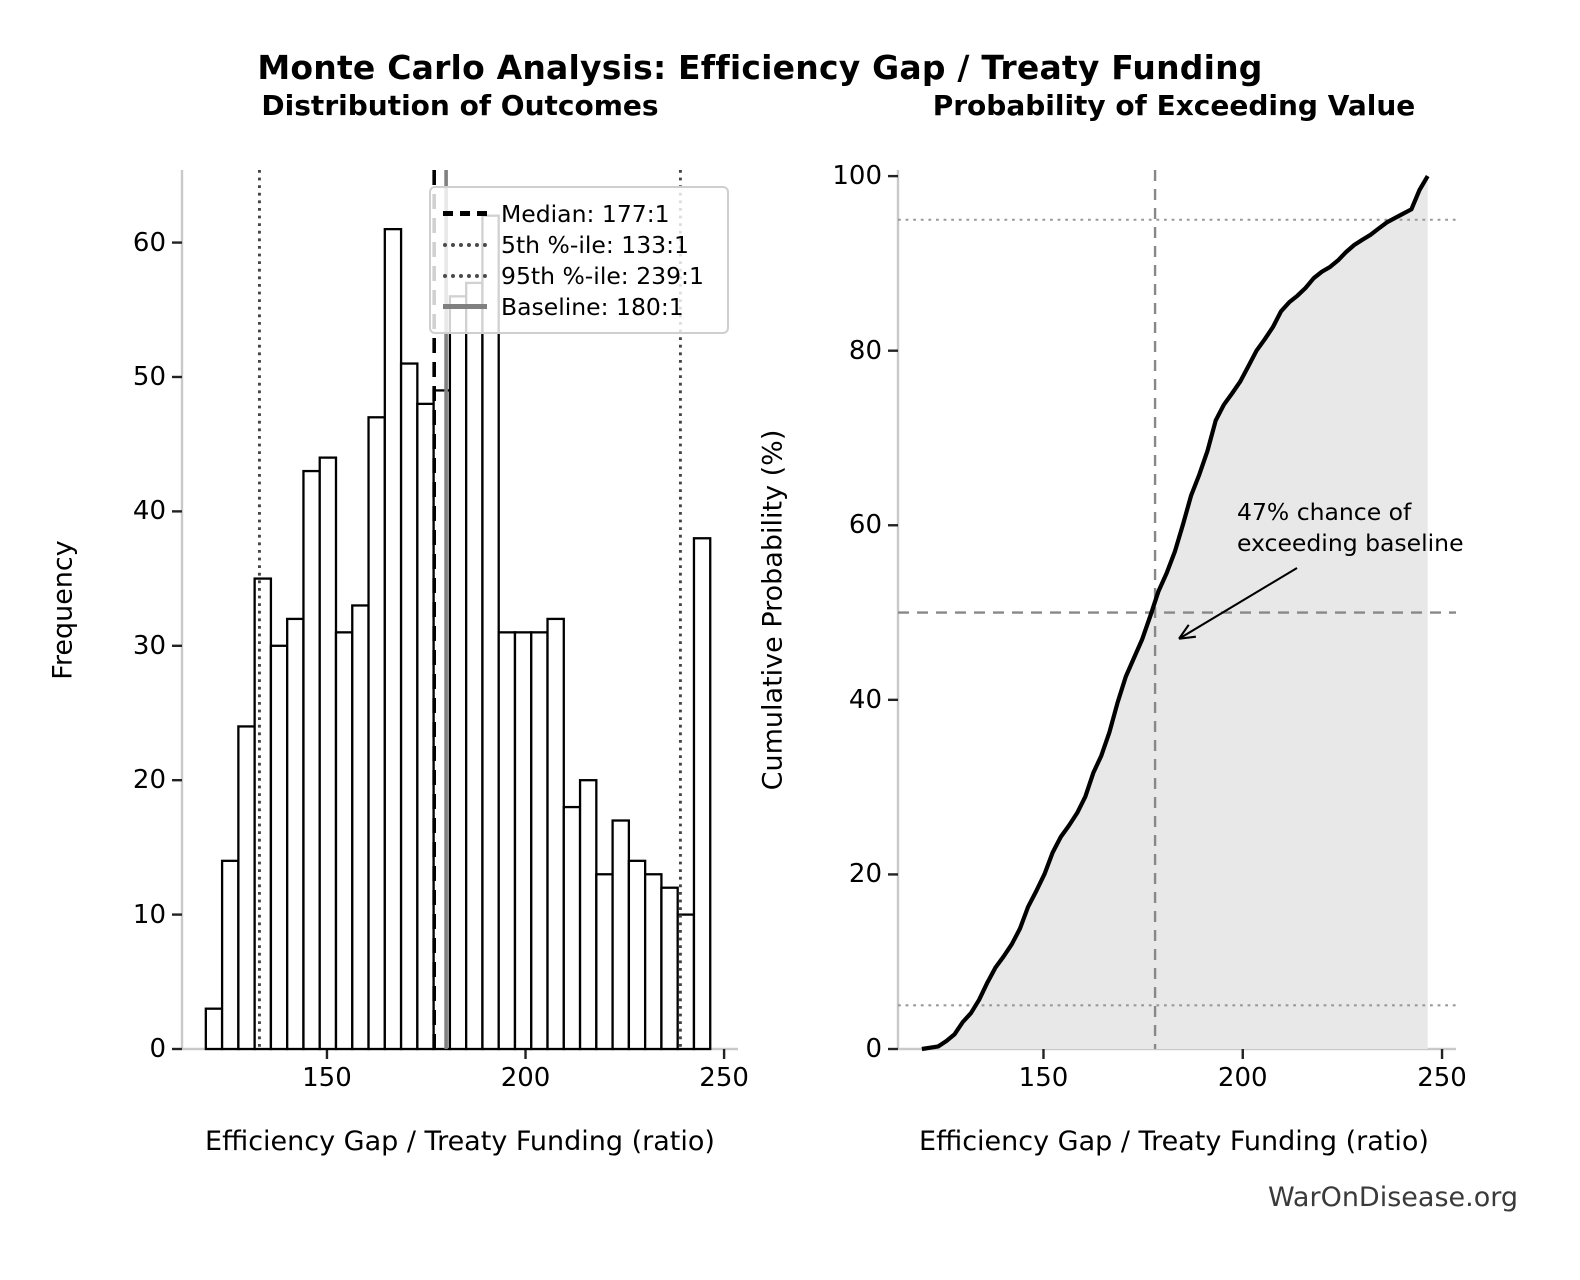 This screenshot has width=1580, height=1280. I want to click on legend-label-p5: 5th %-ile: 133:1, so click(595, 244).